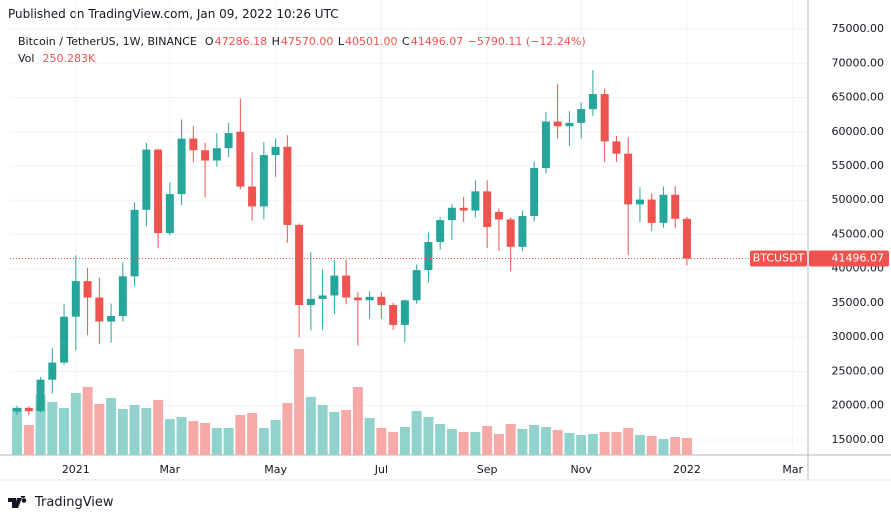 This screenshot has height=521, width=891. Describe the element at coordinates (858, 302) in the screenshot. I see `y-tick-label: 35000.00` at that location.